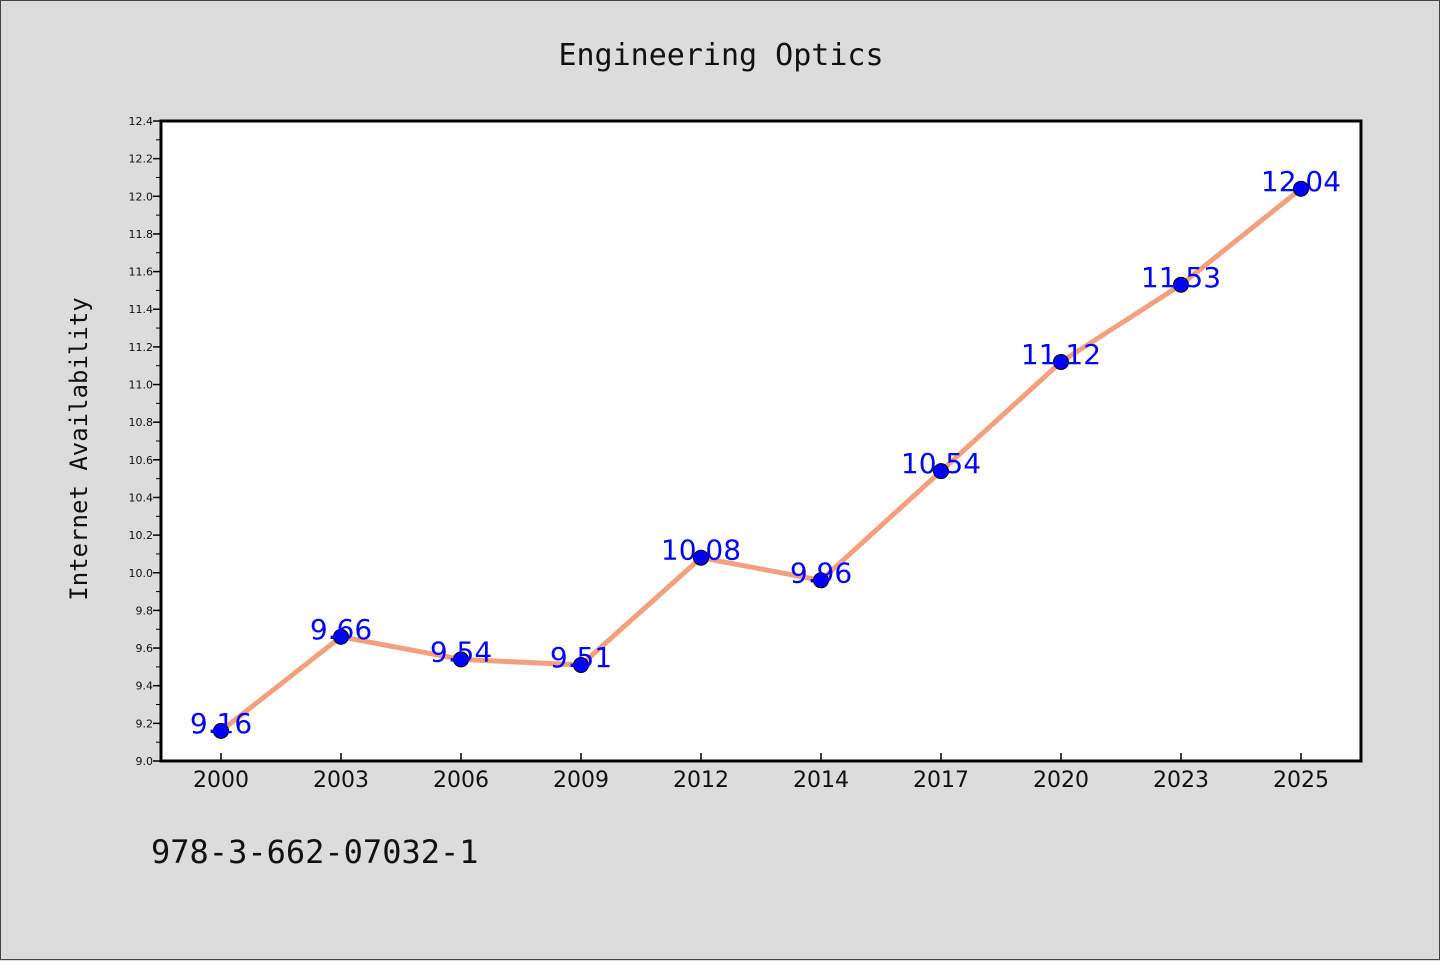 This screenshot has height=961, width=1440. What do you see at coordinates (1181, 780) in the screenshot?
I see `x-tick-label: 2023` at bounding box center [1181, 780].